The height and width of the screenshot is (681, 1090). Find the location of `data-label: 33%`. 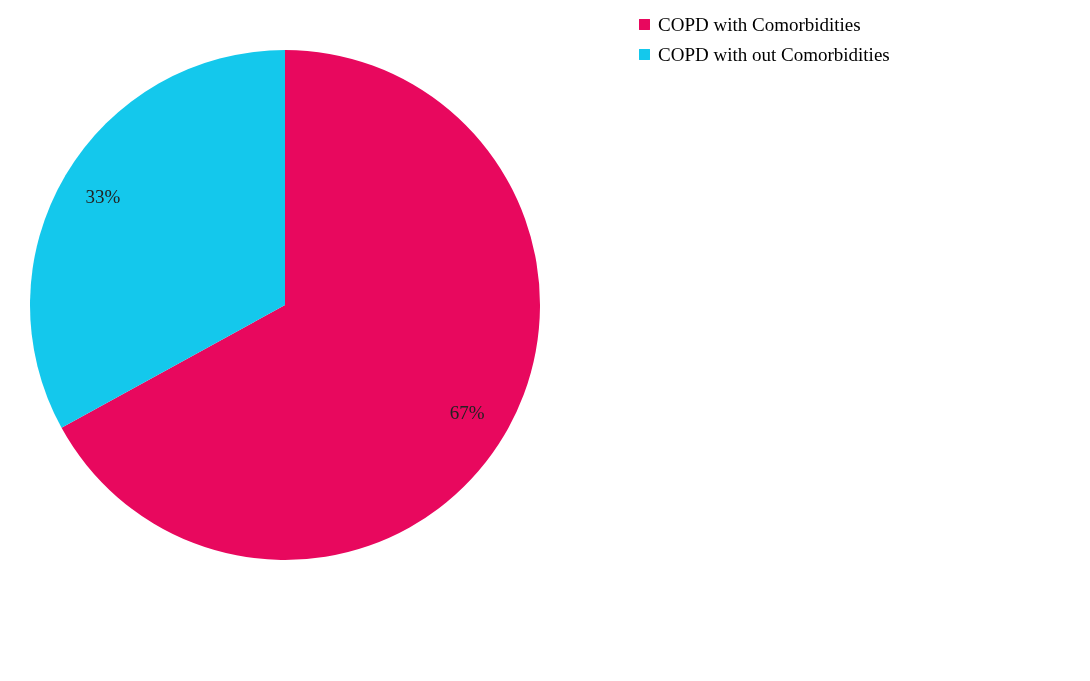

data-label: 33% is located at coordinates (103, 197).